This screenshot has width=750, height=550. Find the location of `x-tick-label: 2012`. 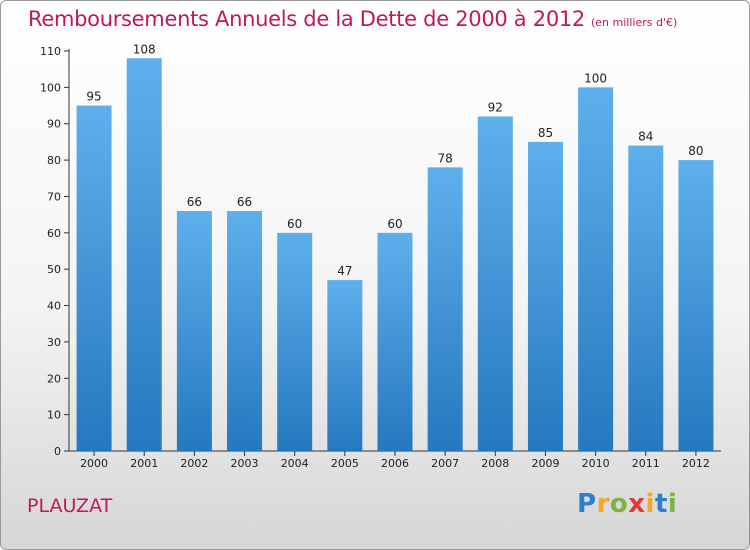

x-tick-label: 2012 is located at coordinates (696, 463).